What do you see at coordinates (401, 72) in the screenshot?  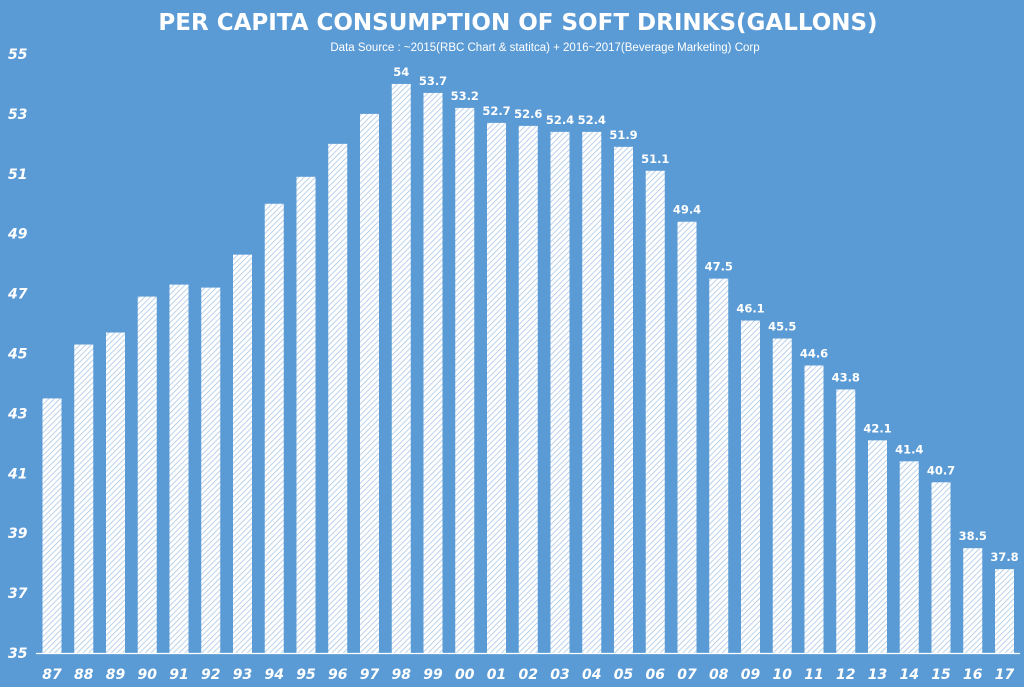 I see `data-label: 54` at bounding box center [401, 72].